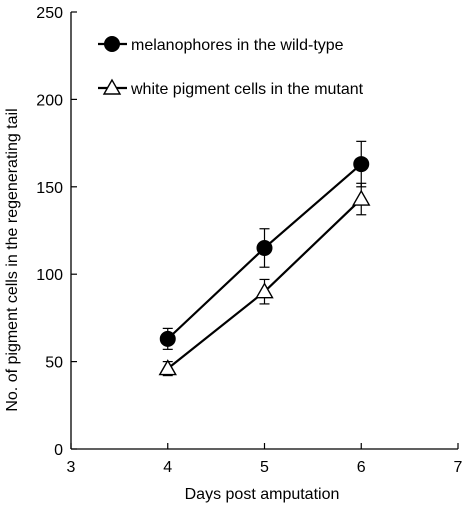  What do you see at coordinates (49, 100) in the screenshot?
I see `y-tick-label: 200` at bounding box center [49, 100].